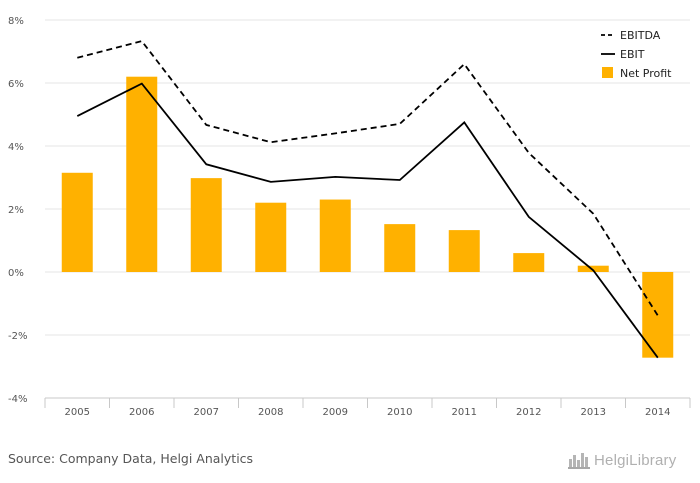 This screenshot has height=483, width=700. I want to click on y-tick-label: 8%, so click(16, 21).